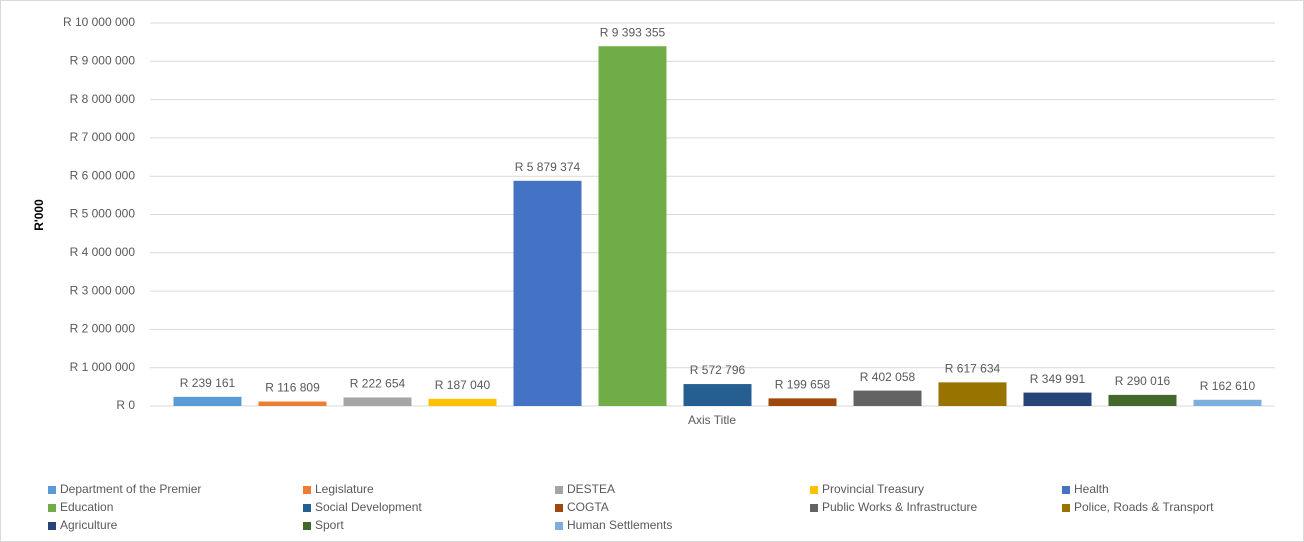 This screenshot has width=1304, height=542. I want to click on legend-label: Police, Roads & Transport, so click(1144, 507).